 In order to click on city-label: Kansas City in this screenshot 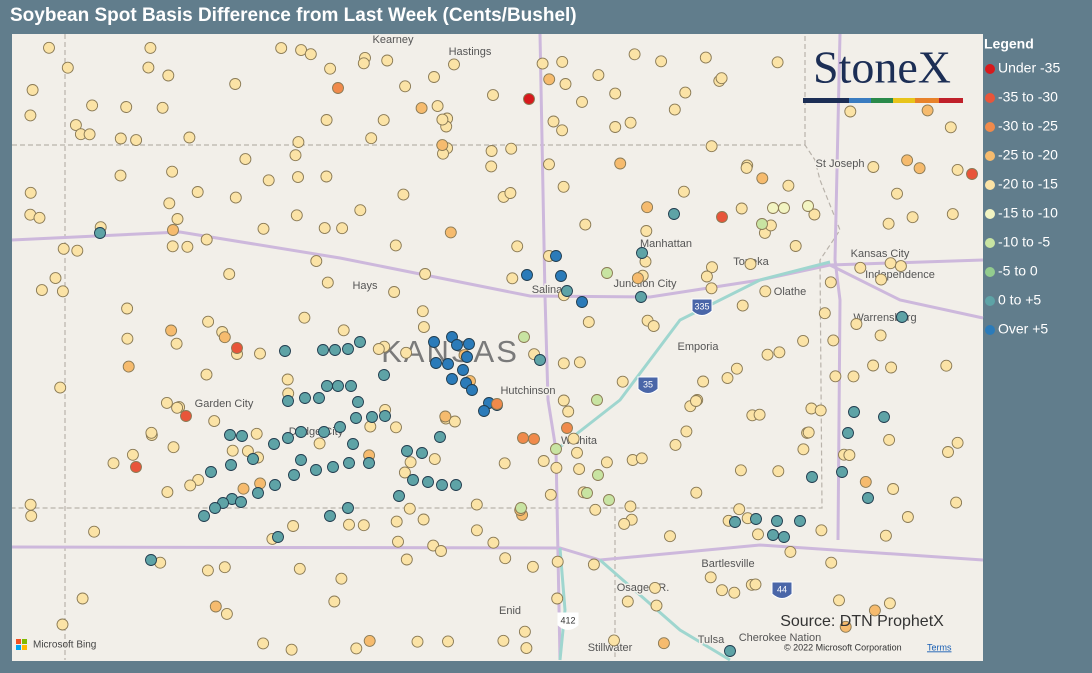, I will do `click(880, 254)`.